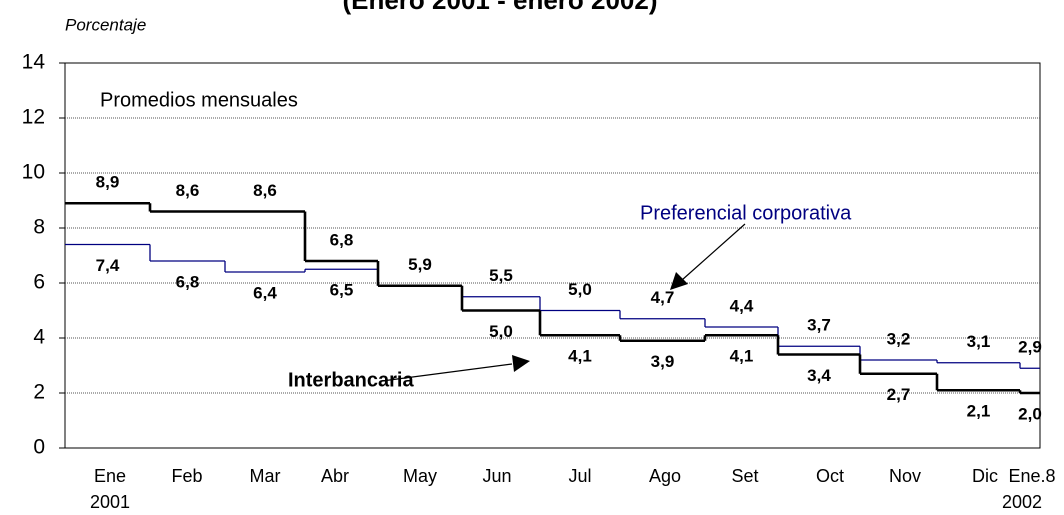 The height and width of the screenshot is (515, 1064). What do you see at coordinates (33, 117) in the screenshot?
I see `y-tick-label: 12` at bounding box center [33, 117].